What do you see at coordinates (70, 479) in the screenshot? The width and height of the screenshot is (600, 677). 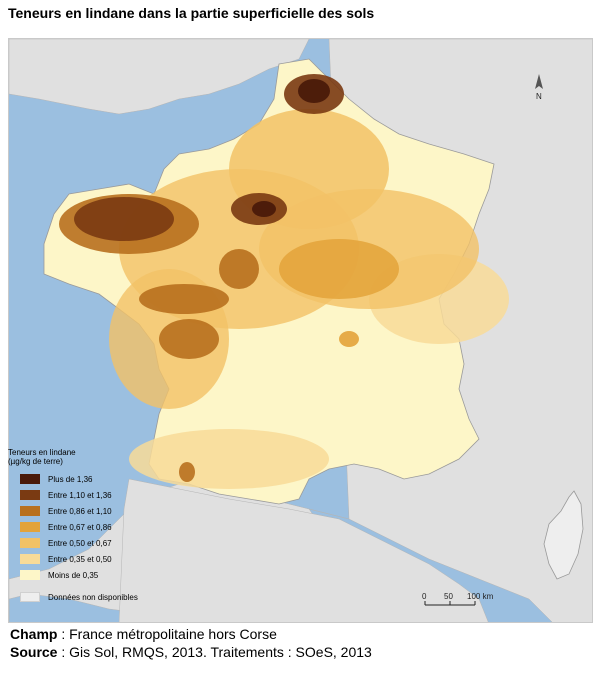 I see `legend-label: Plus de 1,36` at bounding box center [70, 479].